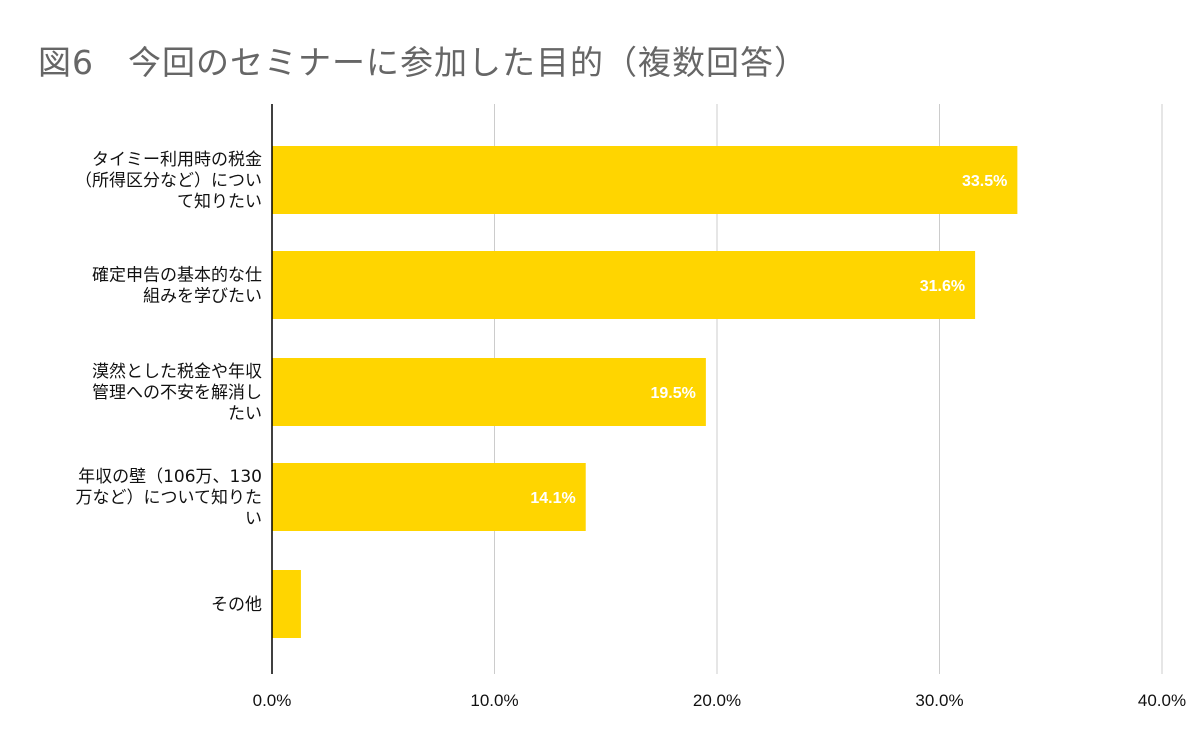 The width and height of the screenshot is (1200, 750). Describe the element at coordinates (1162, 700) in the screenshot. I see `x-tick-label: 40.0%` at that location.